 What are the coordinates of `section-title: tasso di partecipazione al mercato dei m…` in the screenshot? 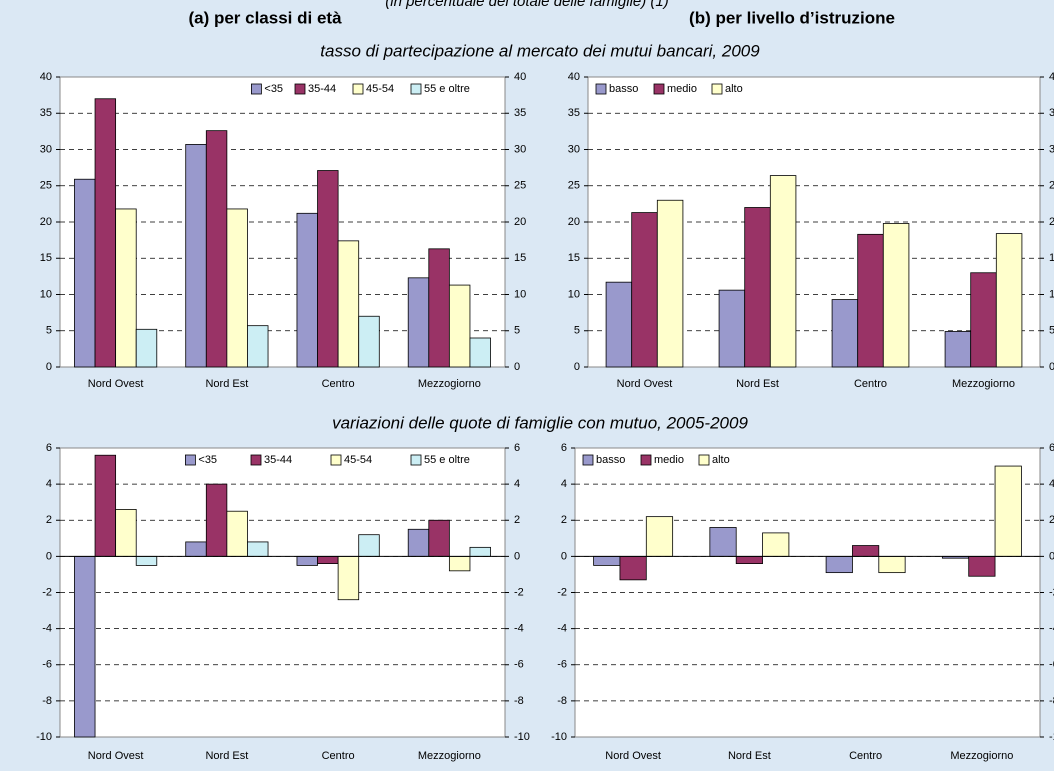 It's located at (540, 50).